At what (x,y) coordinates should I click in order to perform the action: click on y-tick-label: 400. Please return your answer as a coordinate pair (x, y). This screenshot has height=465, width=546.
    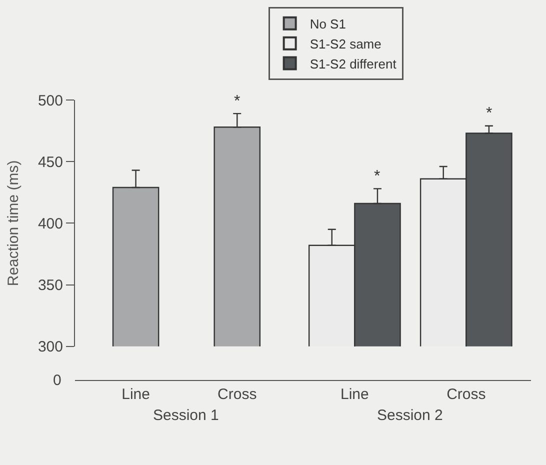
    Looking at the image, I should click on (50, 223).